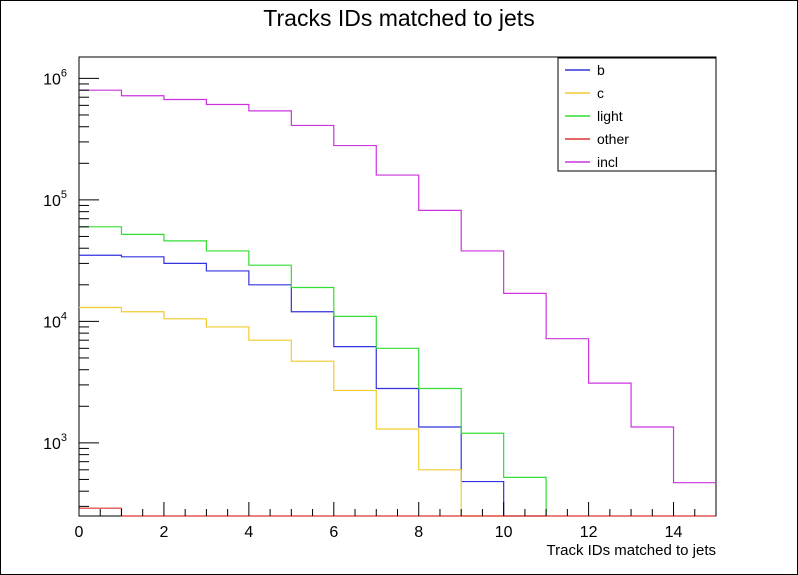 The width and height of the screenshot is (798, 575). I want to click on legend: bc light other incl, so click(637, 114).